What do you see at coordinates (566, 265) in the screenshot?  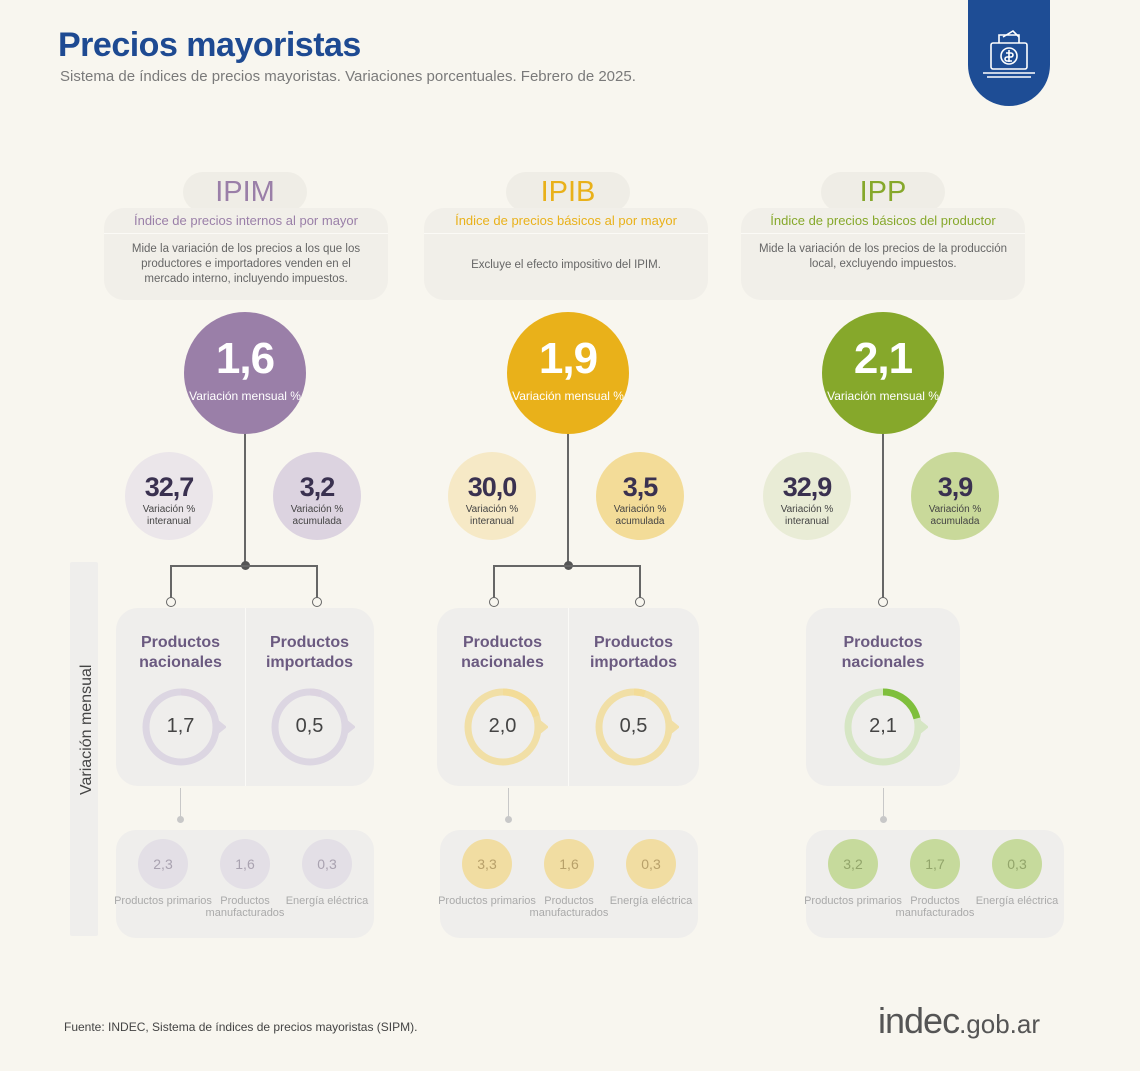 I see `index-description: Excluye el efecto impositivo del IPIM.` at bounding box center [566, 265].